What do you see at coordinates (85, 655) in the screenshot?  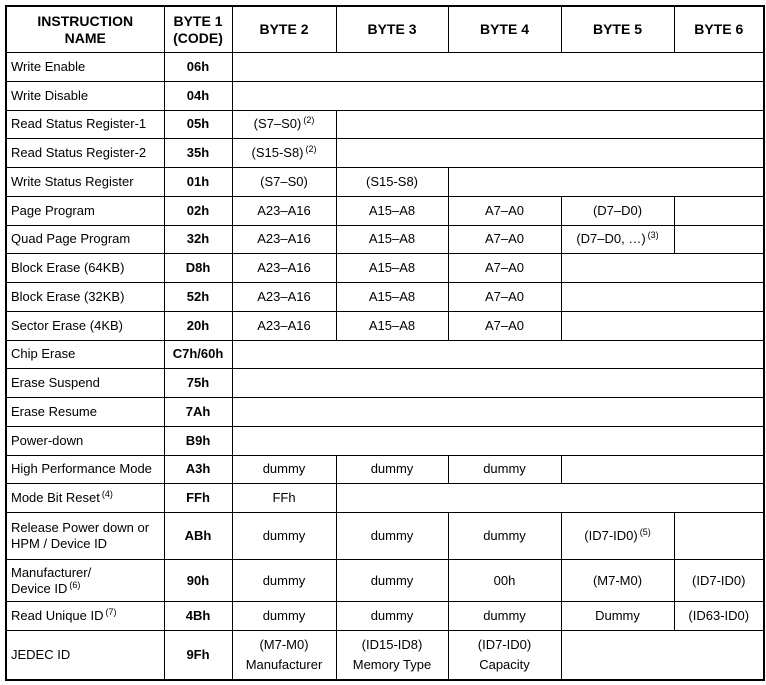 I see `instruction-name: JEDEC ID` at bounding box center [85, 655].